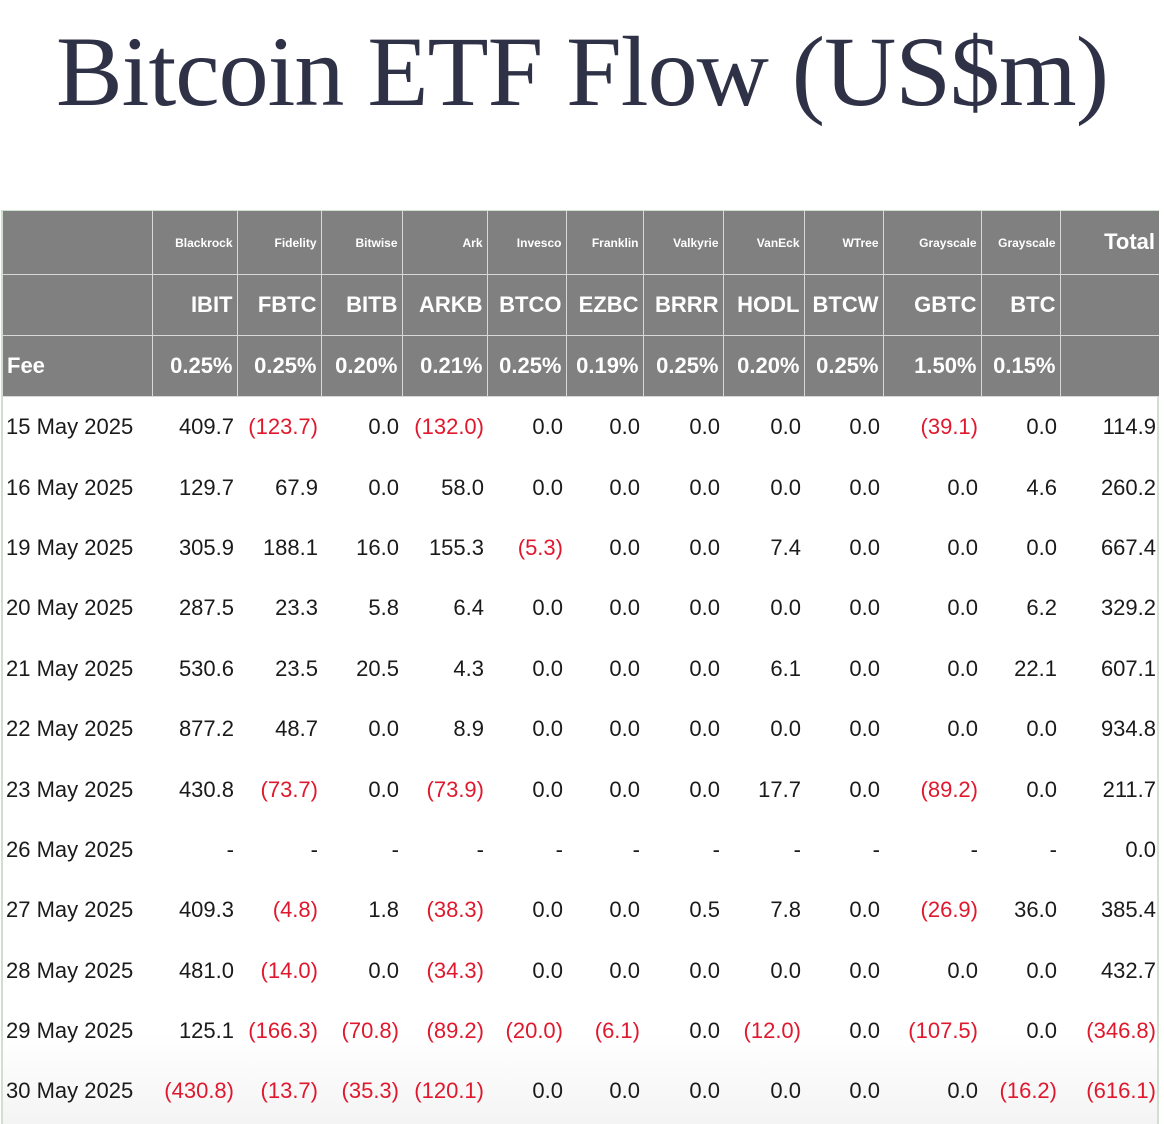 This screenshot has width=1164, height=1124. Describe the element at coordinates (377, 668) in the screenshot. I see `flow-cell: 20.5` at that location.